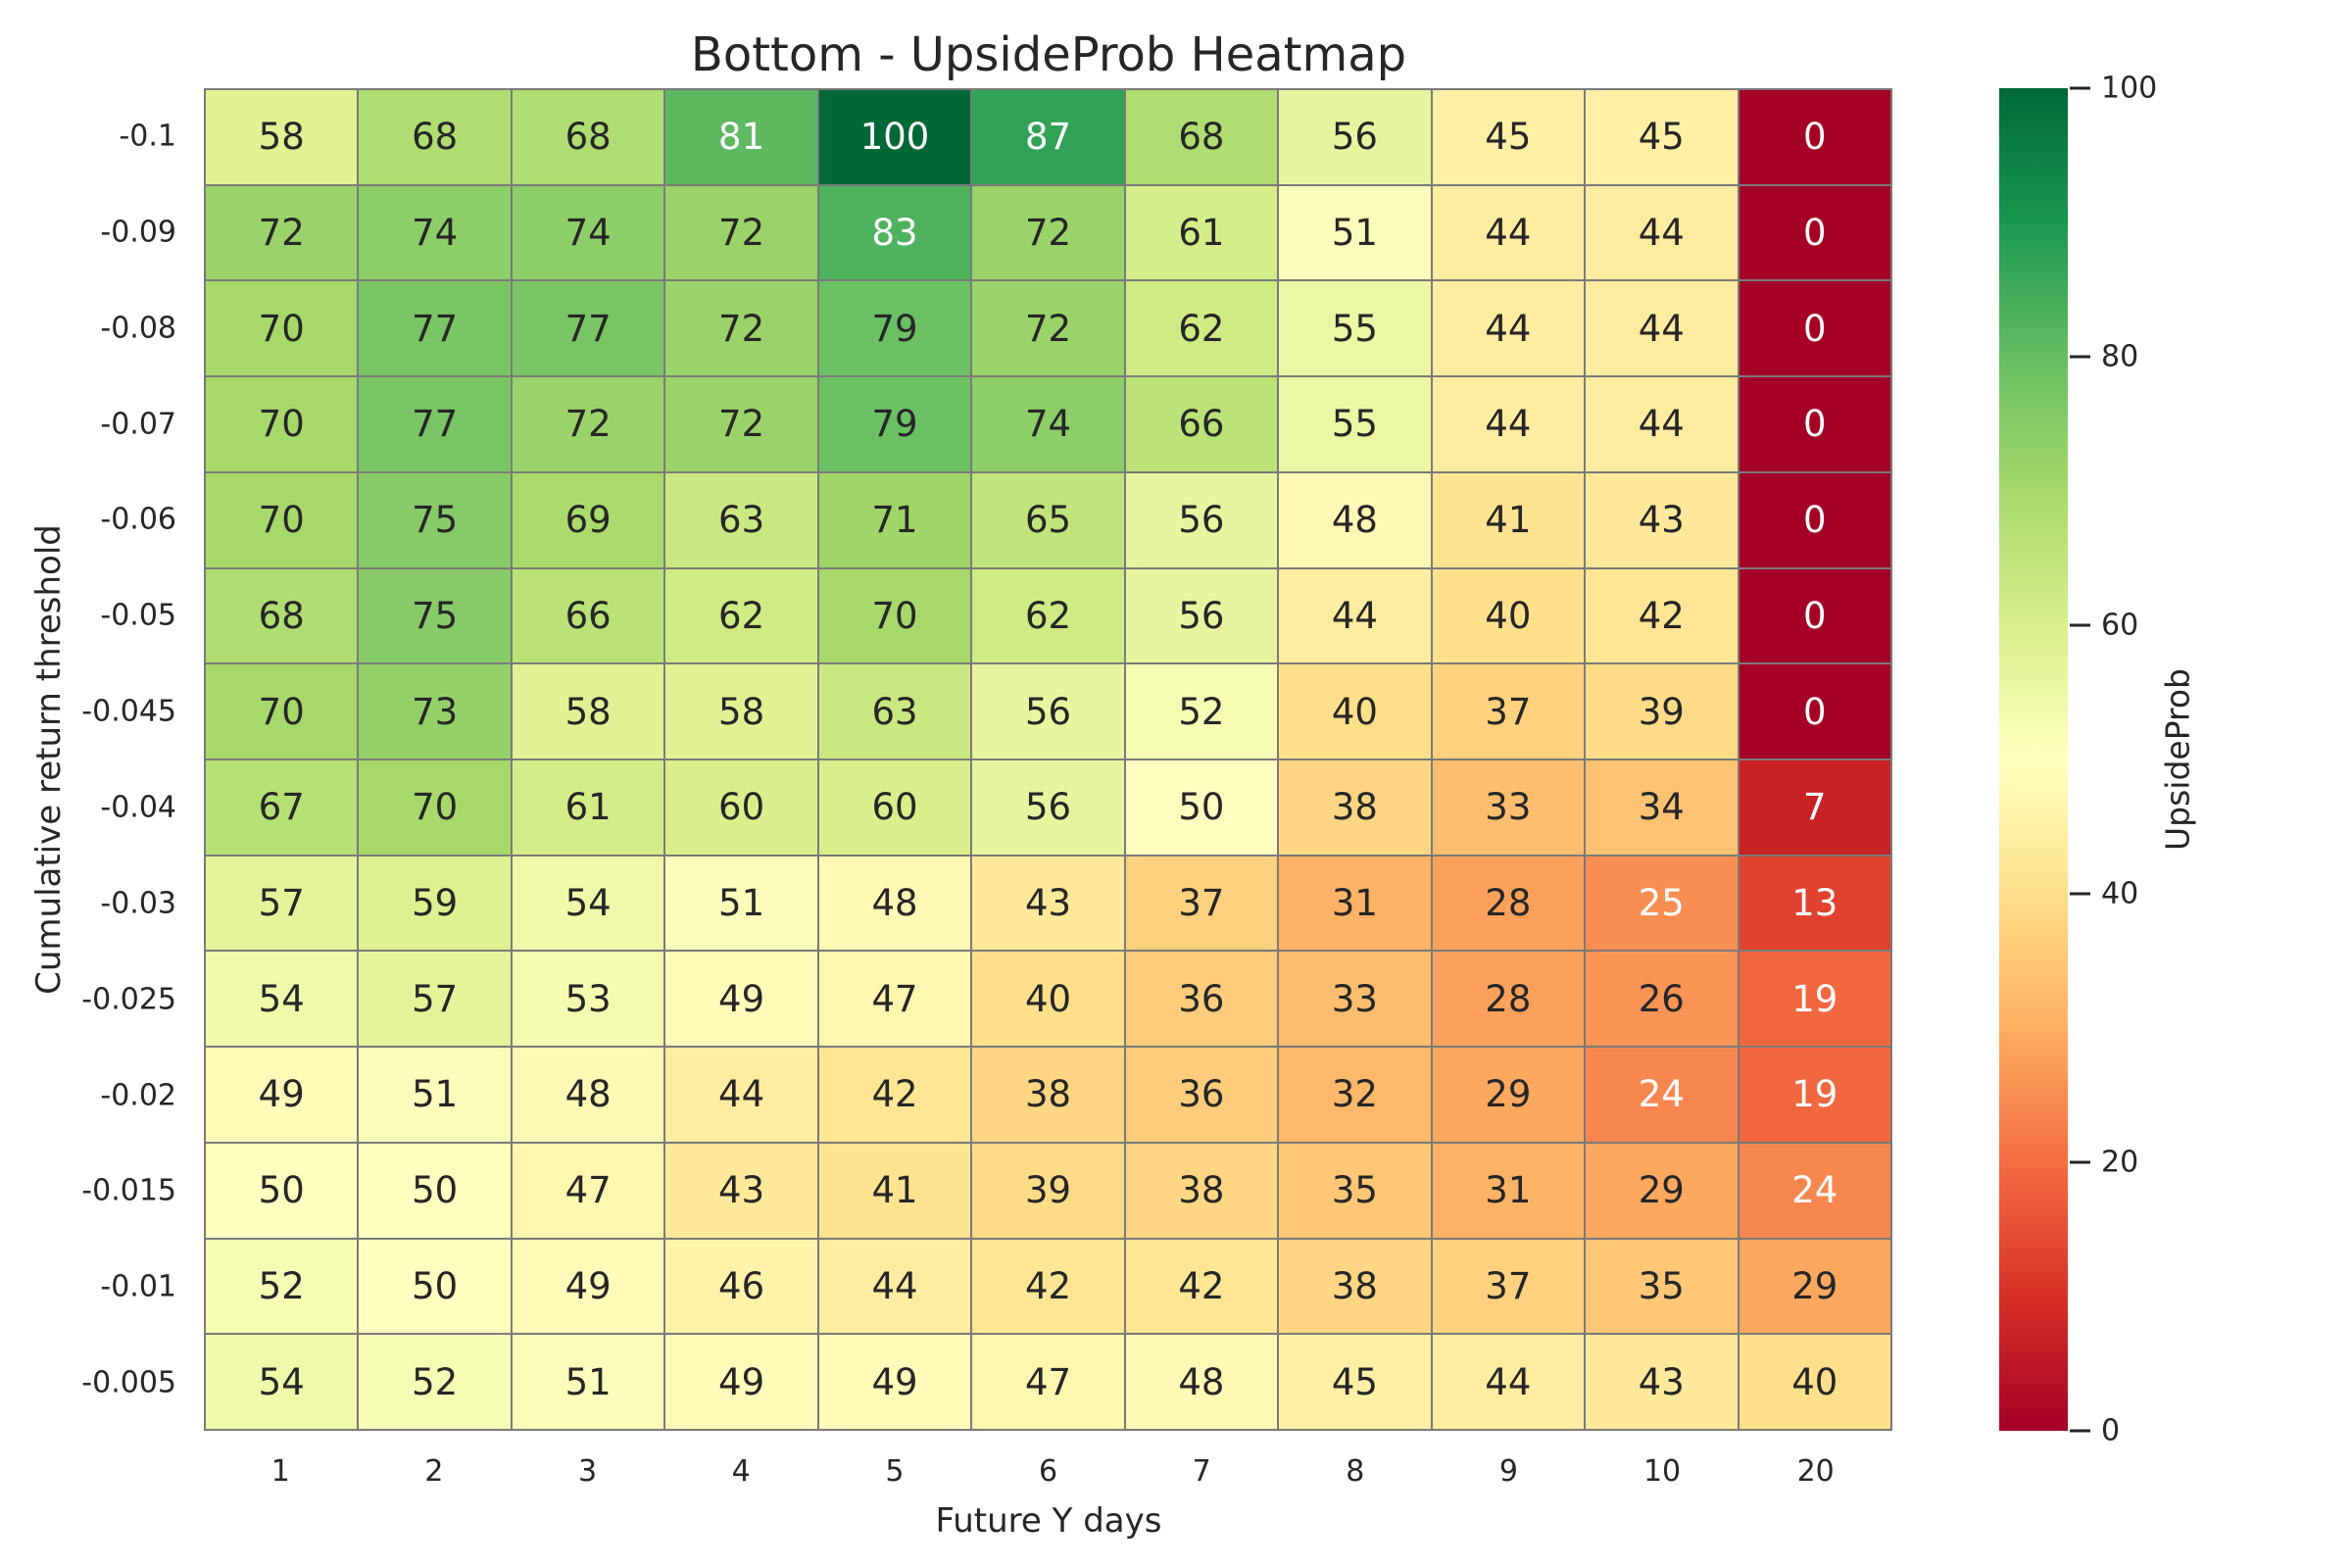 This screenshot has height=1568, width=2352. I want to click on x-tick-label: 10, so click(1662, 1471).